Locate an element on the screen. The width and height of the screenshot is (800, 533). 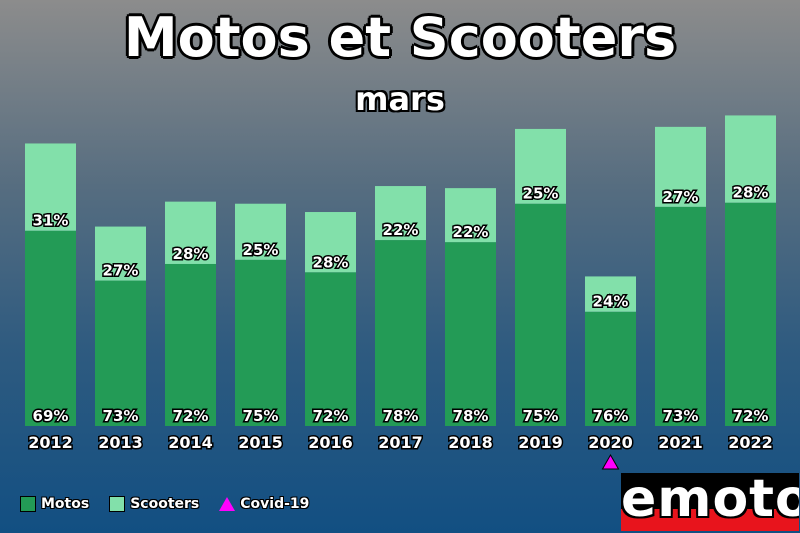
label-scooters-2017: 22% is located at coordinates (401, 230).